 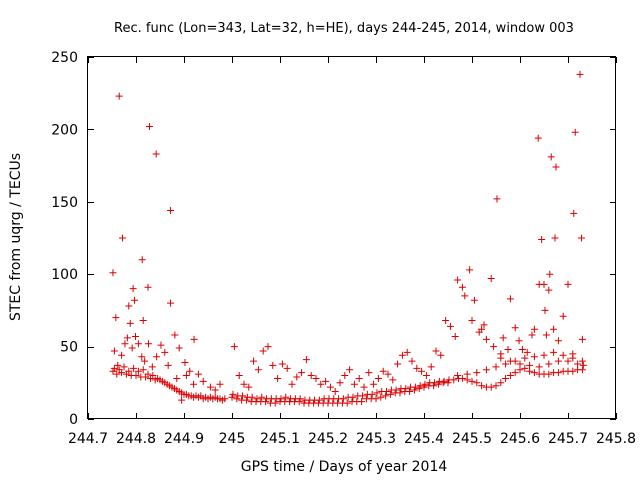 I want to click on x-tick-label: 244.7, so click(x=88, y=439).